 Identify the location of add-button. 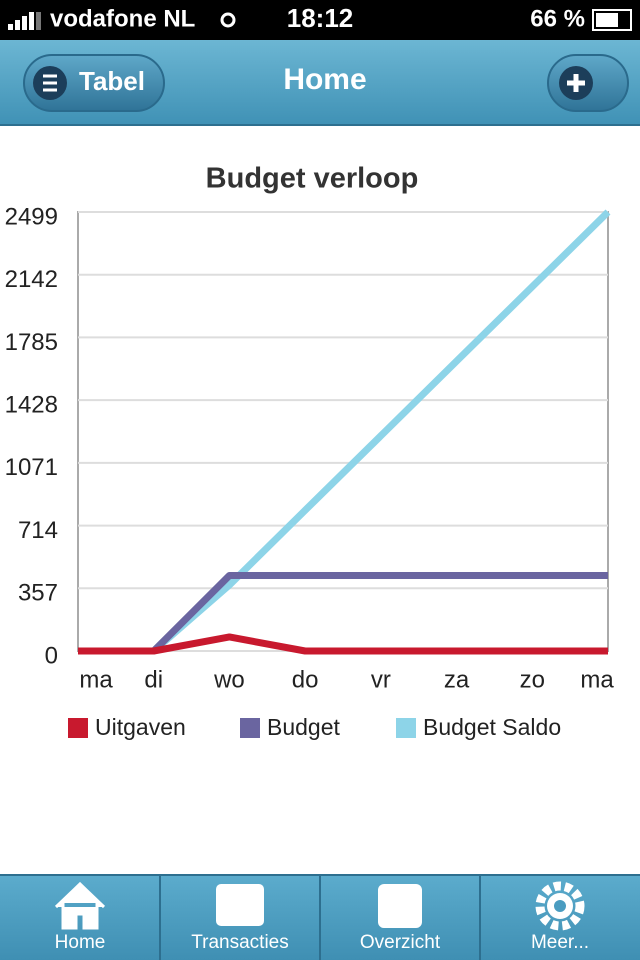
(588, 83).